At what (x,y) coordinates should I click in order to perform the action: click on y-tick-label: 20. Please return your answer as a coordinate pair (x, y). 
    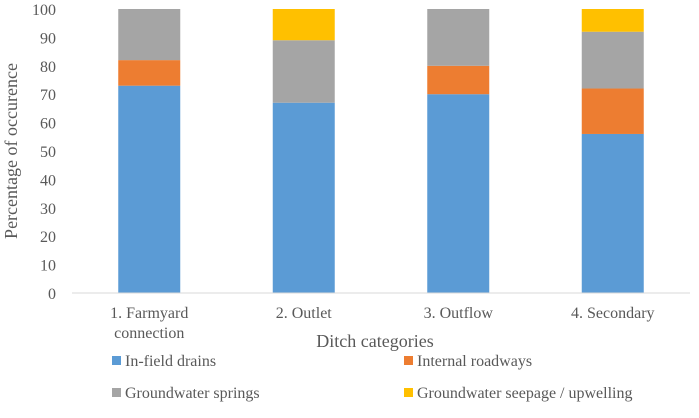
    Looking at the image, I should click on (48, 237).